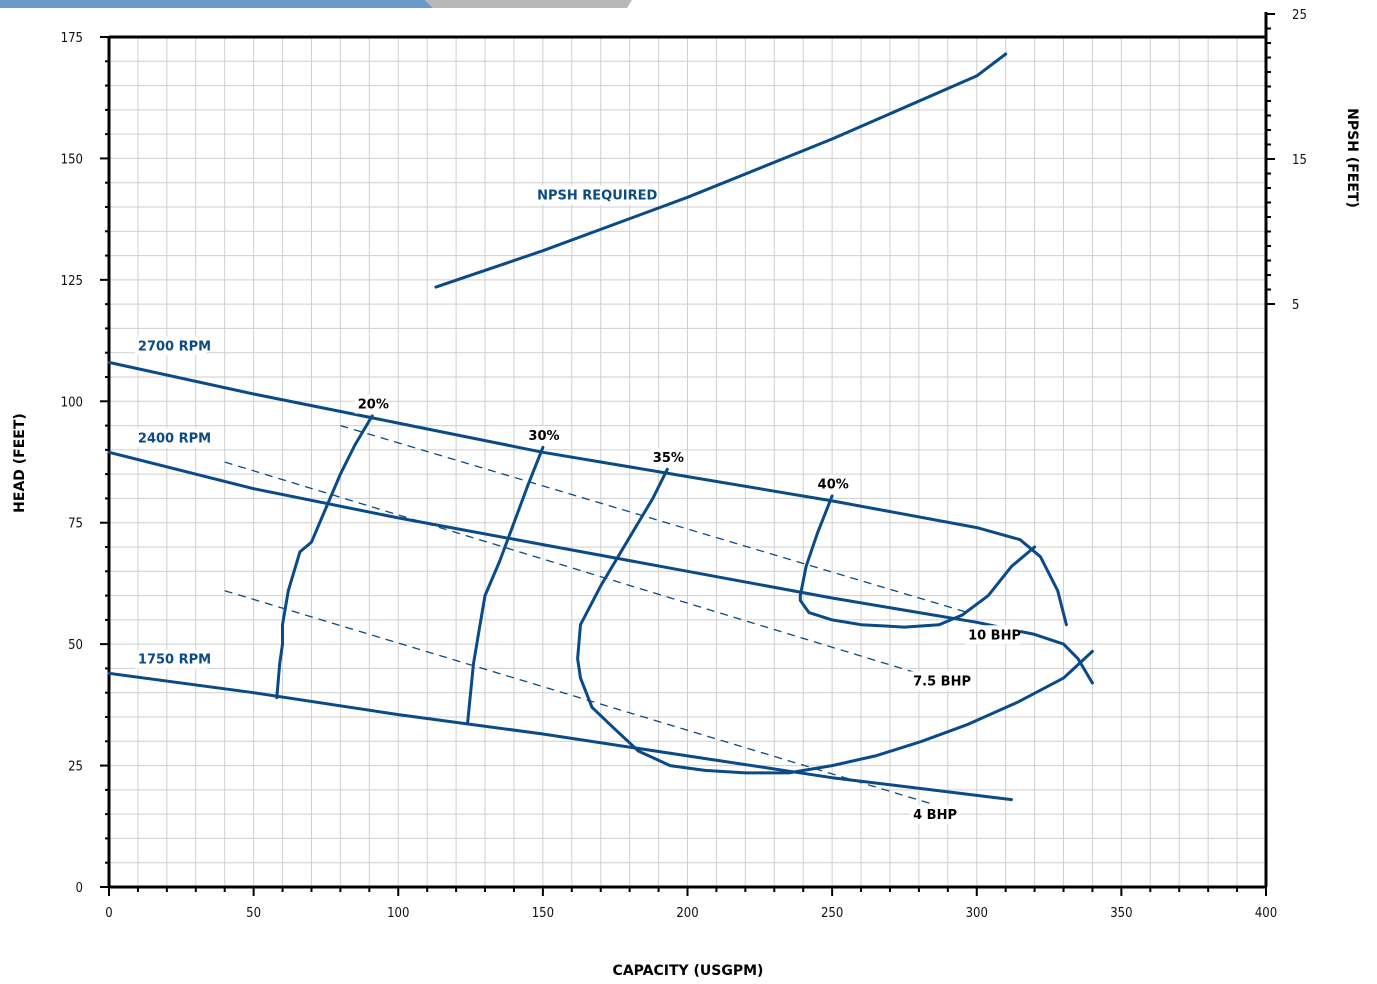  What do you see at coordinates (75, 767) in the screenshot?
I see `y-tick-label: 25` at bounding box center [75, 767].